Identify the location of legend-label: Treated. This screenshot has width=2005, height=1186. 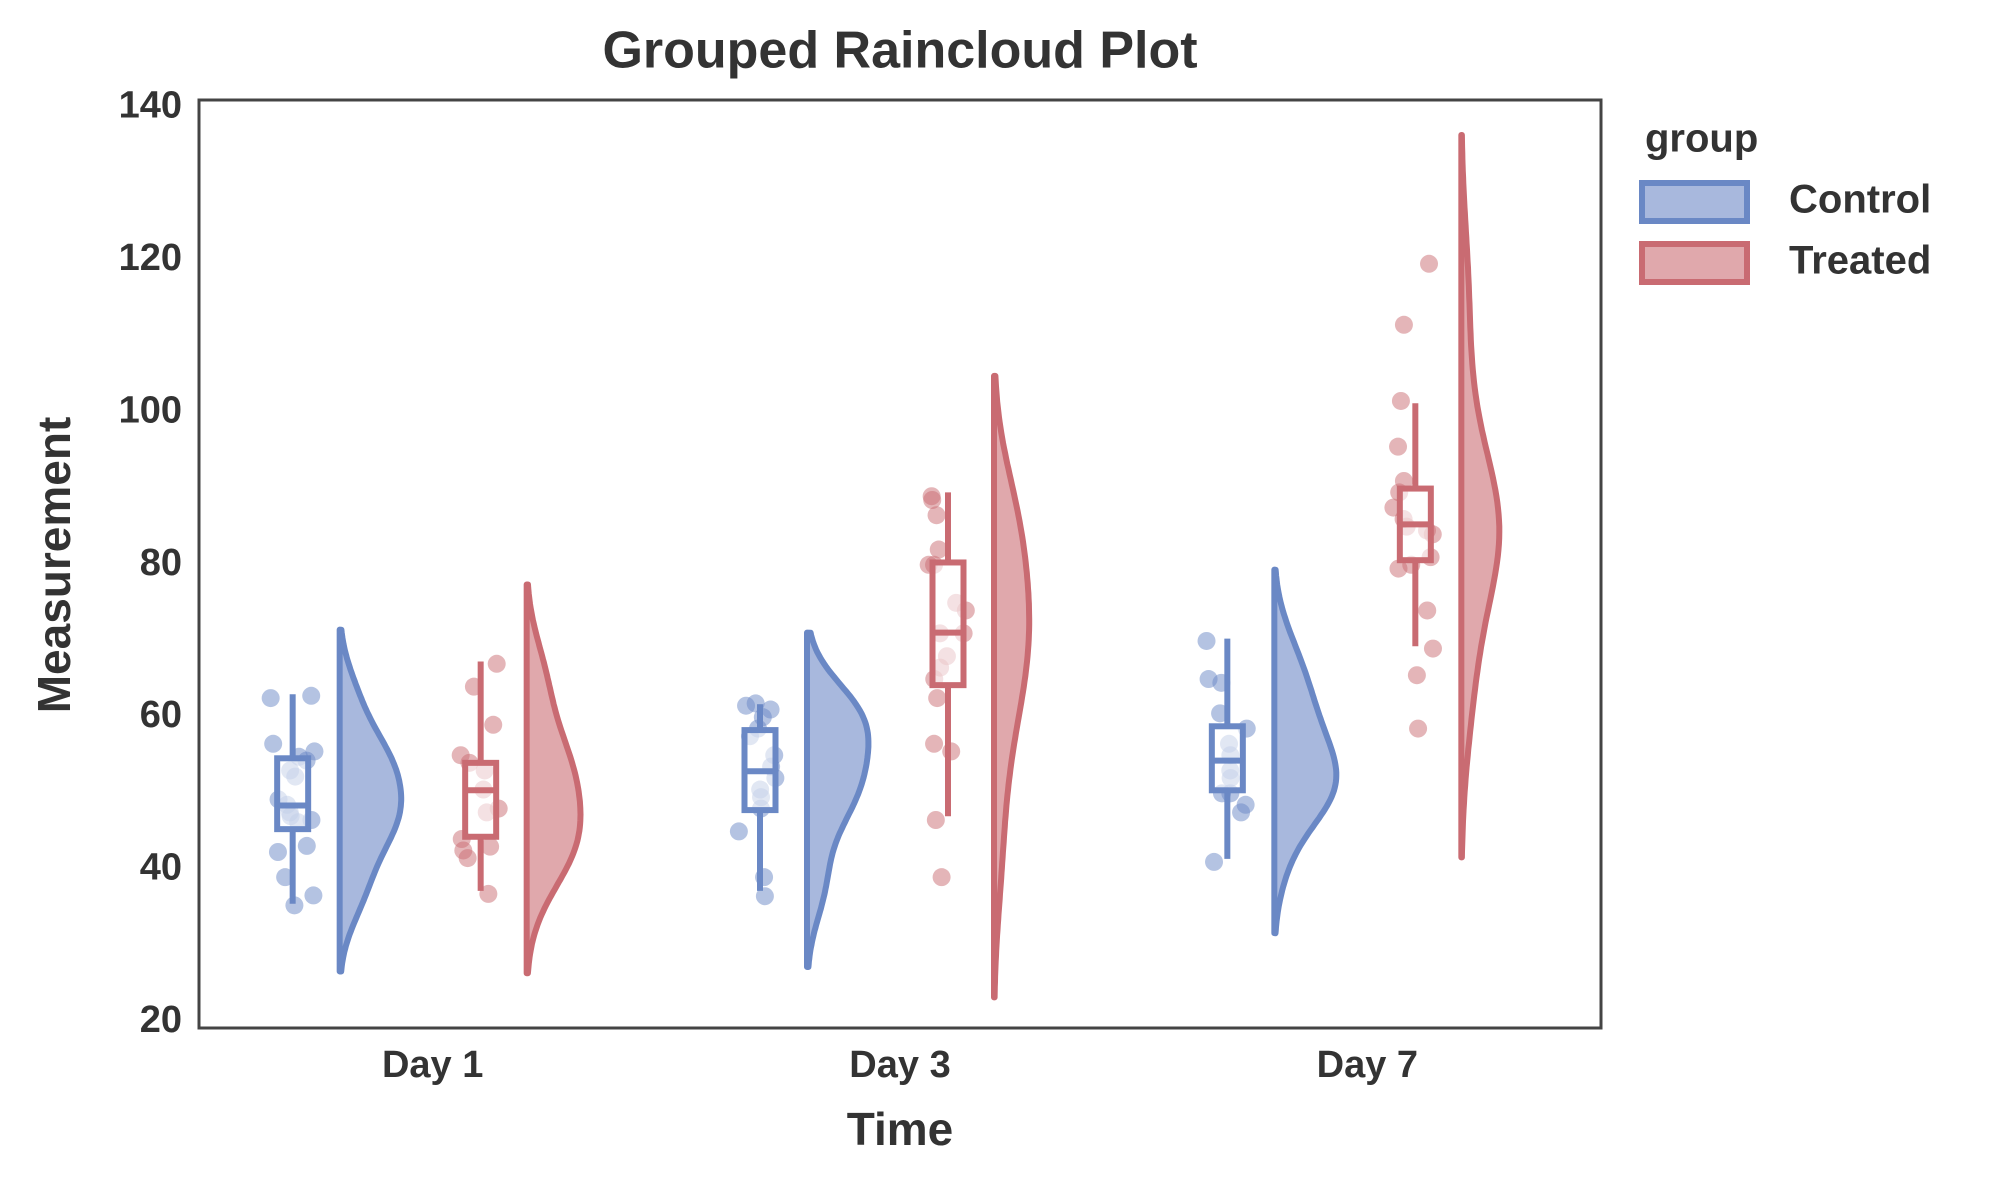
(1860, 261).